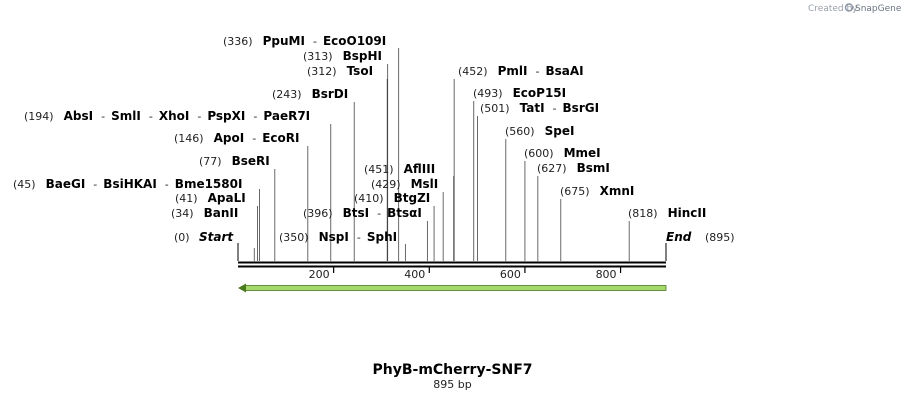  I want to click on site-position: (627), so click(552, 168).